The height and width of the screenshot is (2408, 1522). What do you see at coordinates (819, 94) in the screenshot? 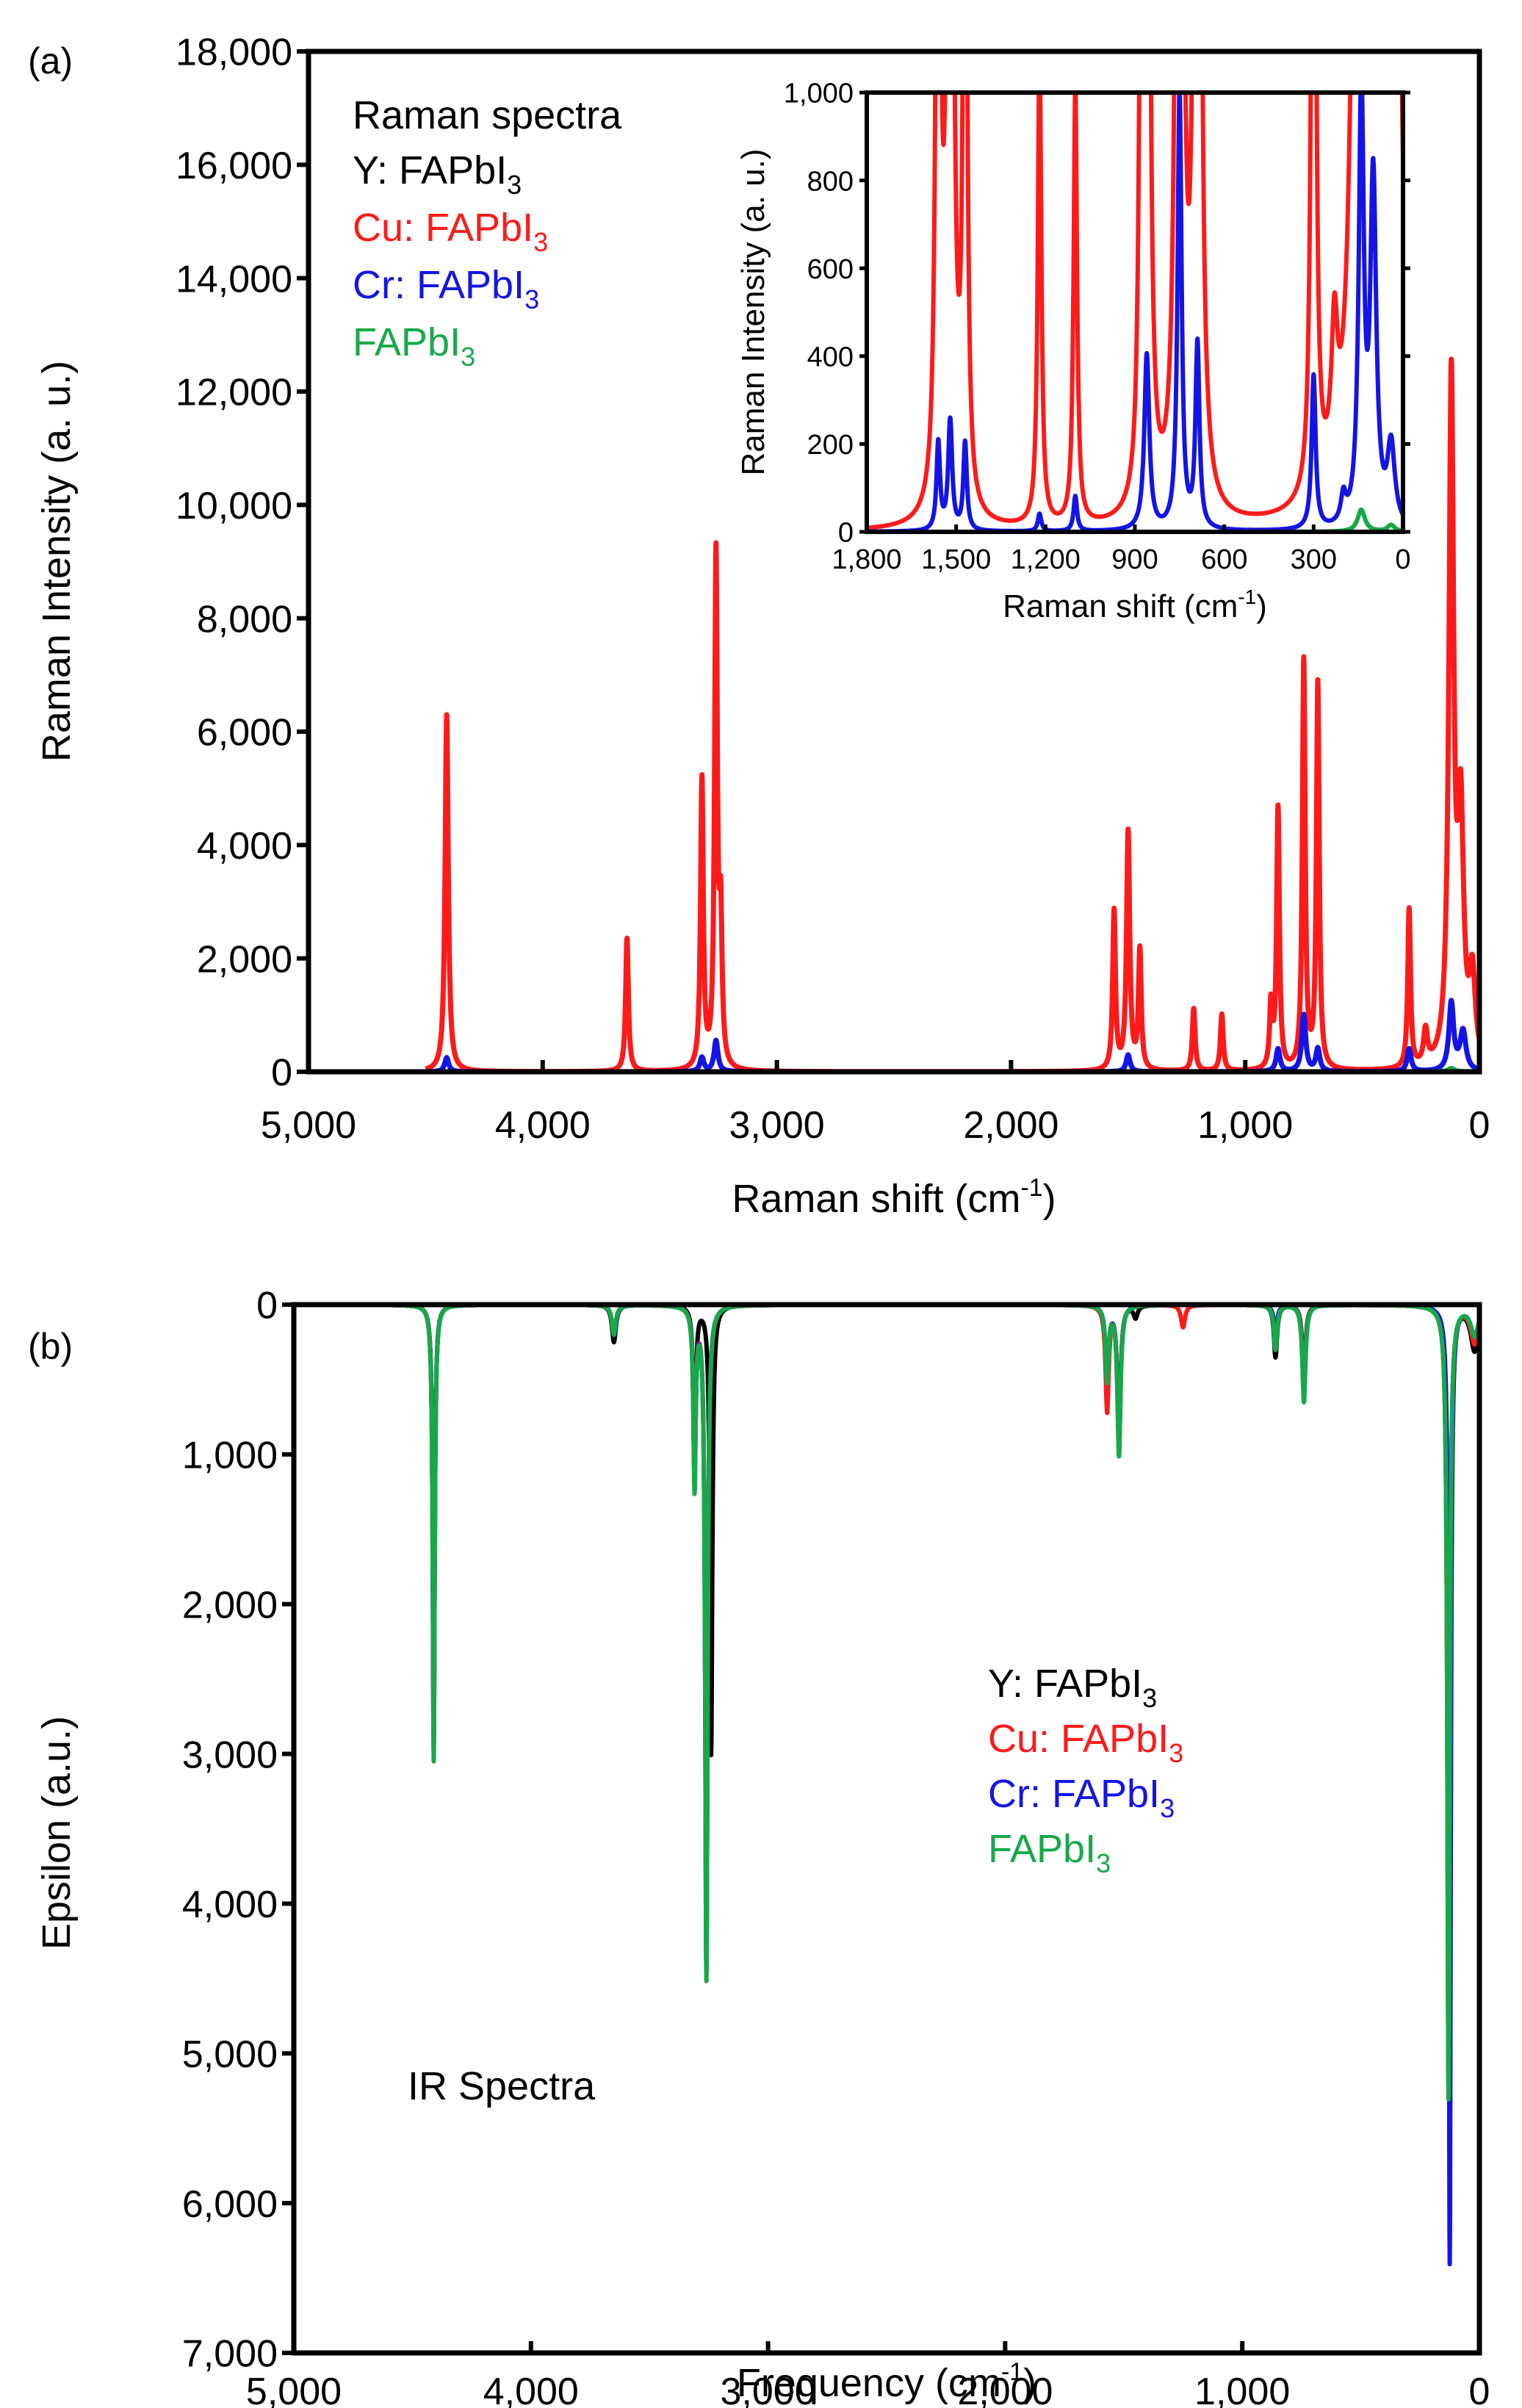
I see `inset-y-tick-label: 1,000` at bounding box center [819, 94].